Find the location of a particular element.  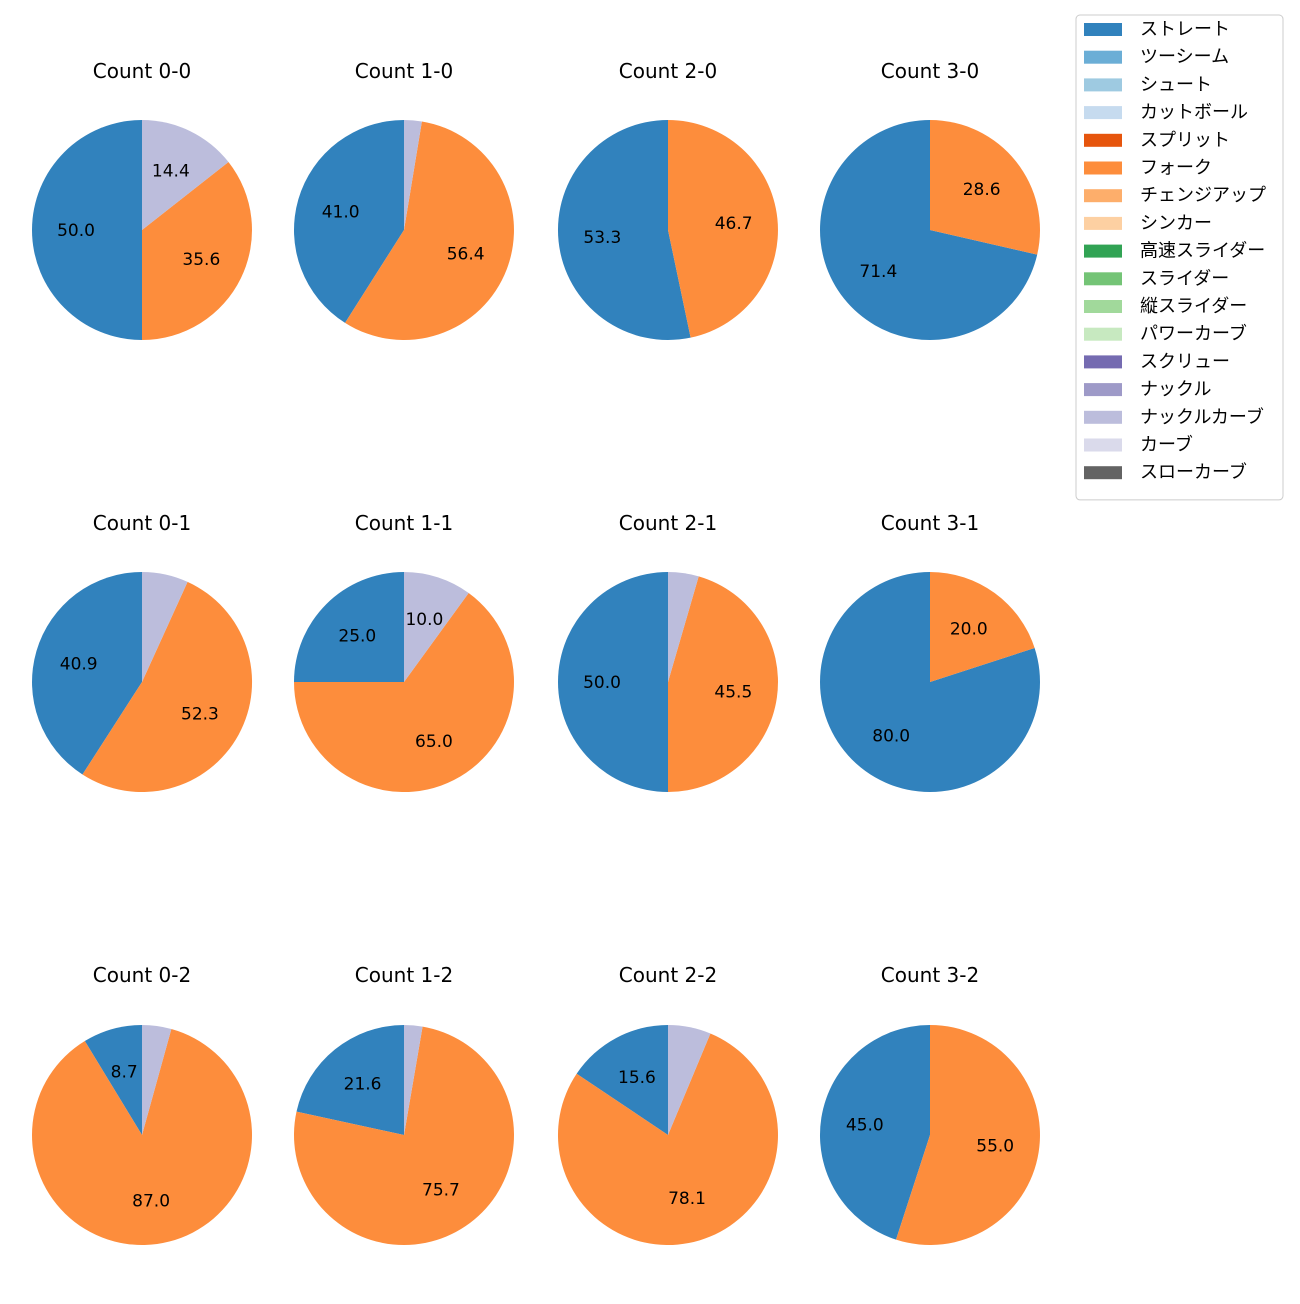

legend-item: ストレート is located at coordinates (1157, 29).